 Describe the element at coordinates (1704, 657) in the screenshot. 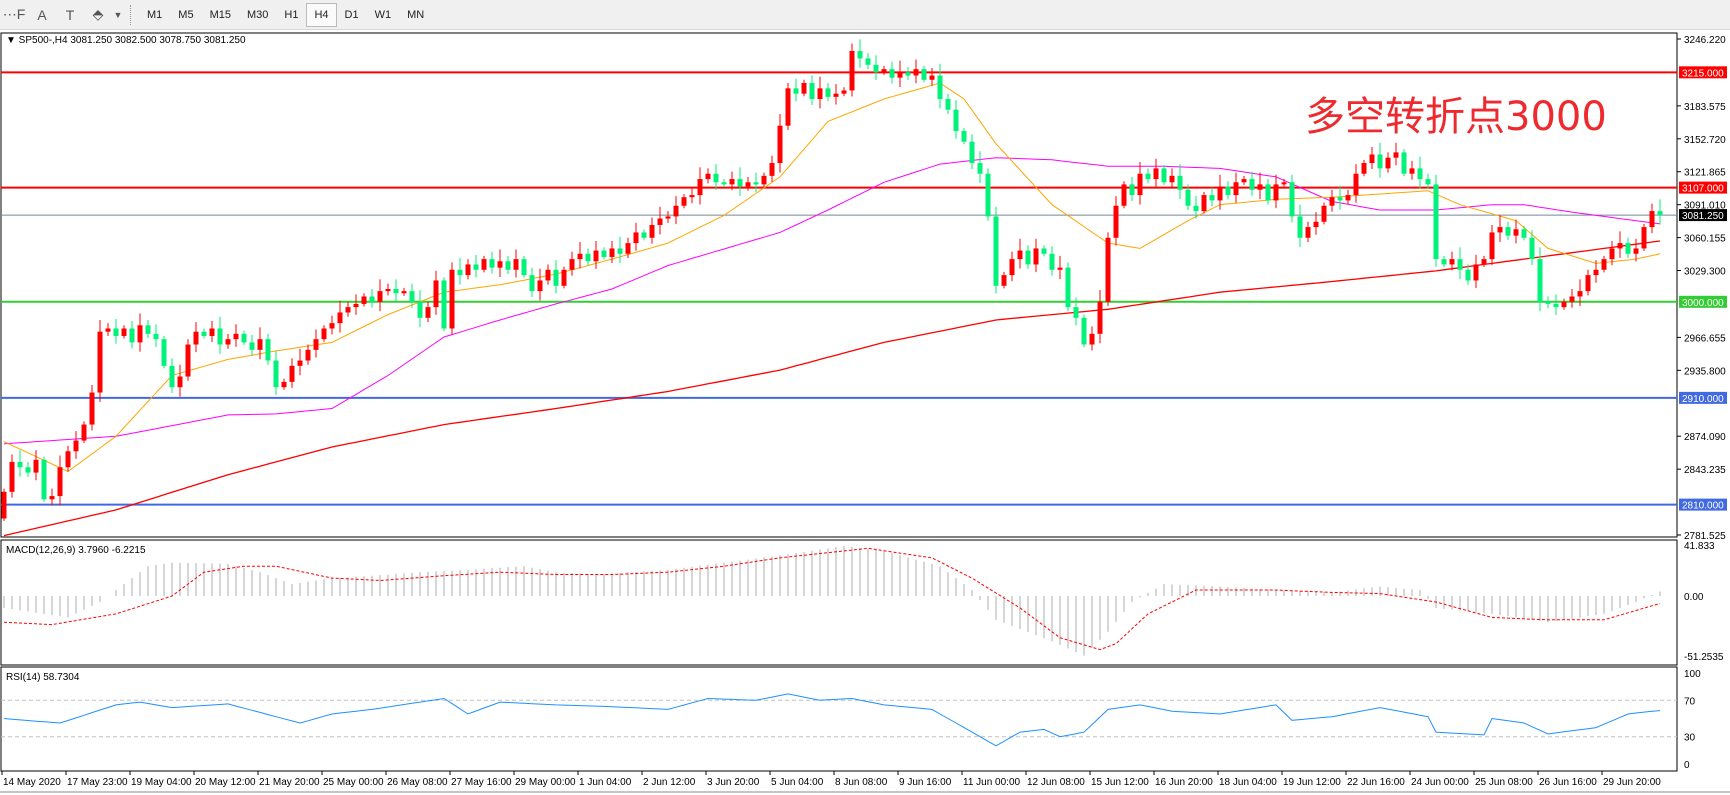

I see `macd-axis-label: -51.2535` at that location.